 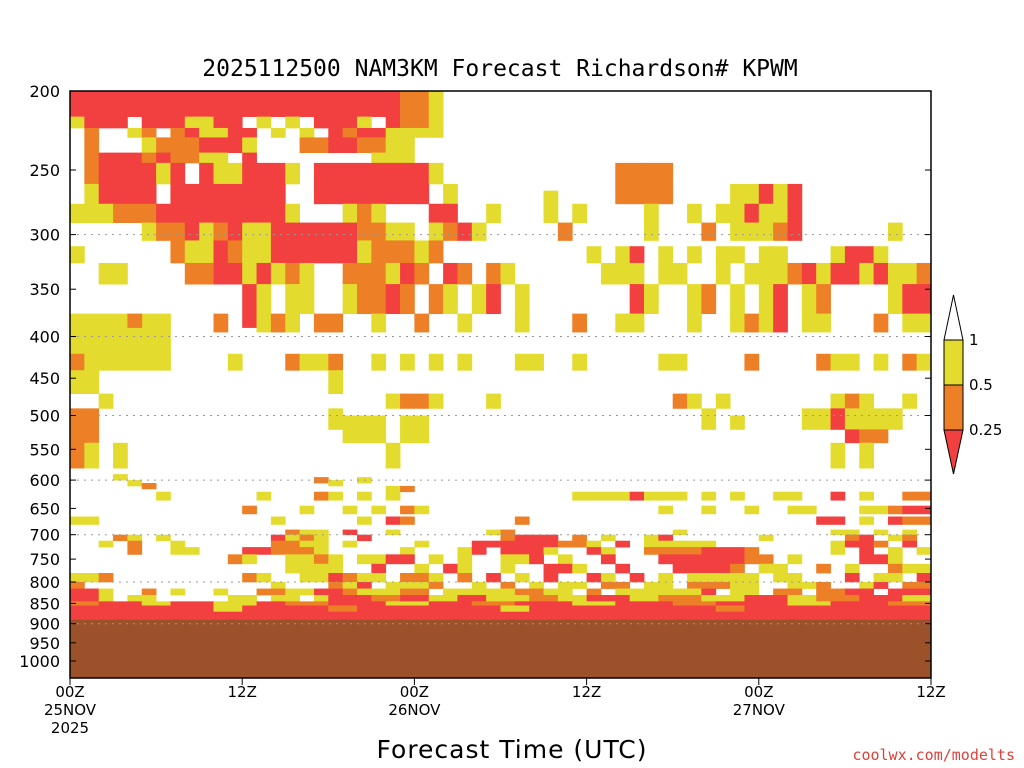 I want to click on y-tick-label: 750, so click(x=44, y=559).